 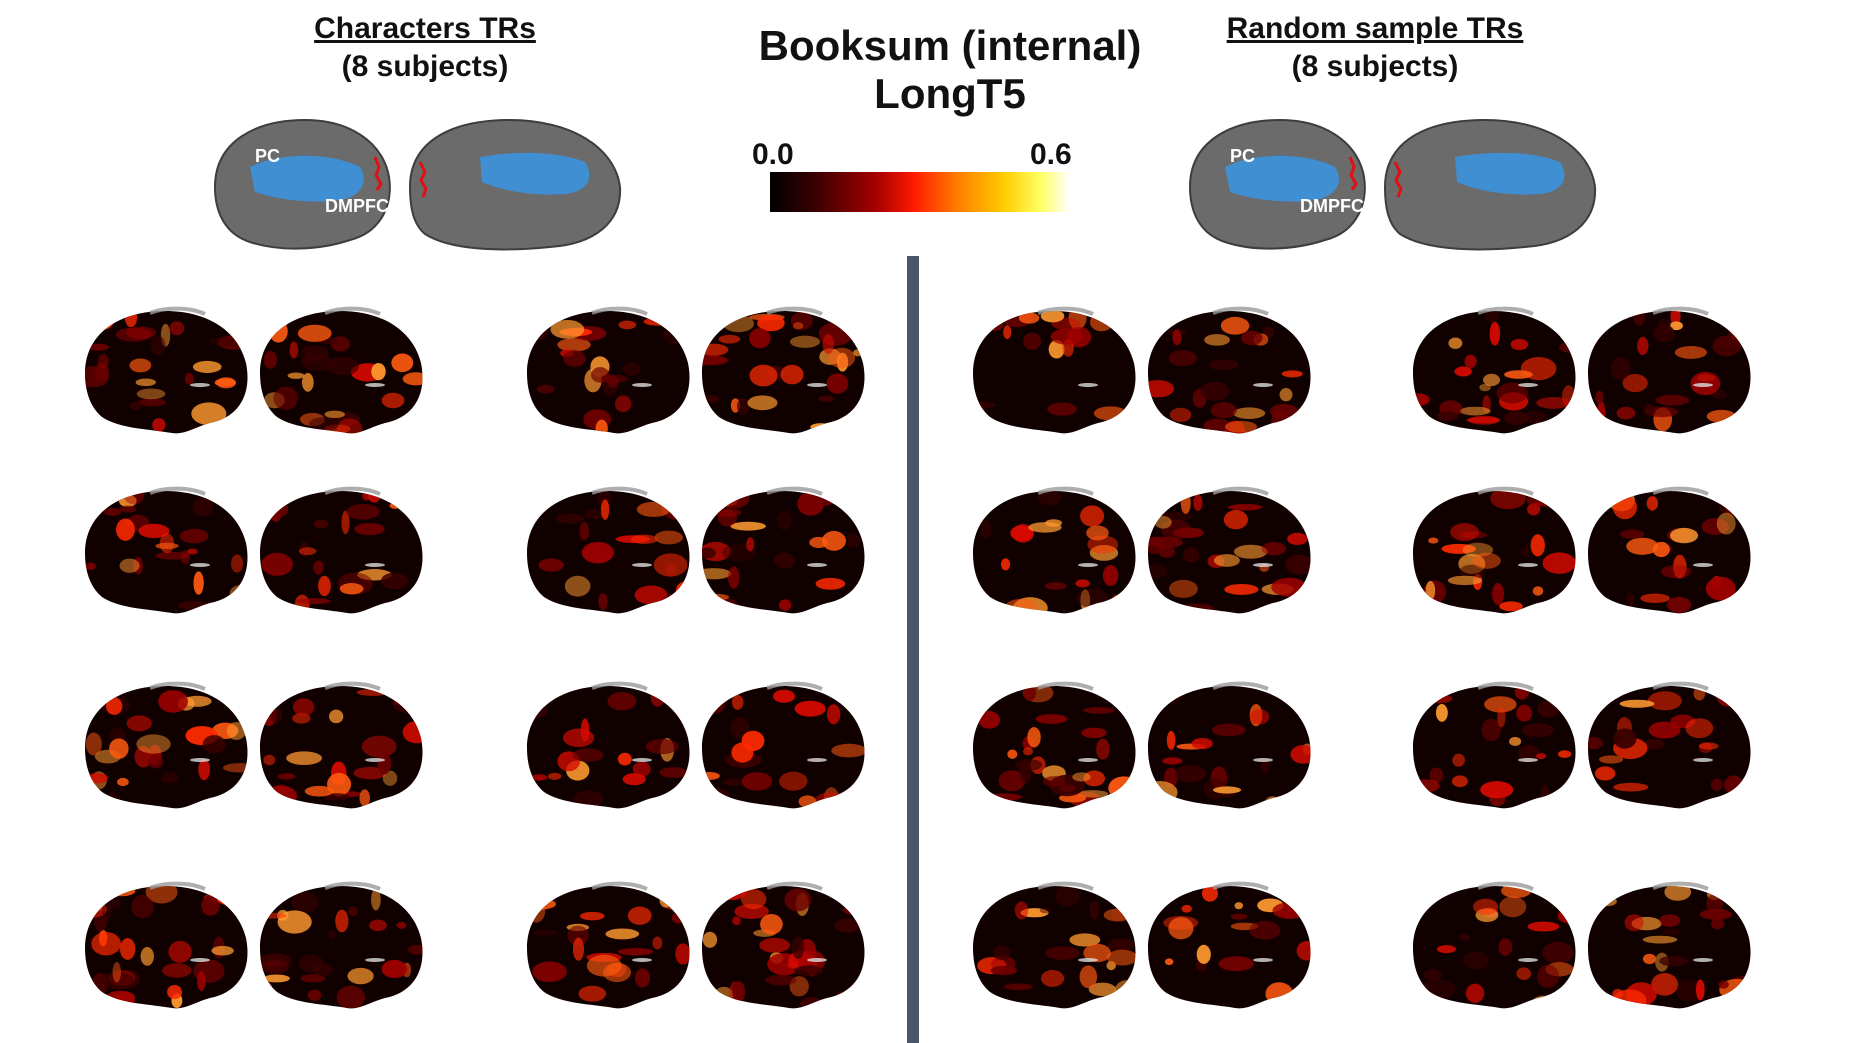 I want to click on figure-title-line1: Booksum (internal), so click(x=950, y=45).